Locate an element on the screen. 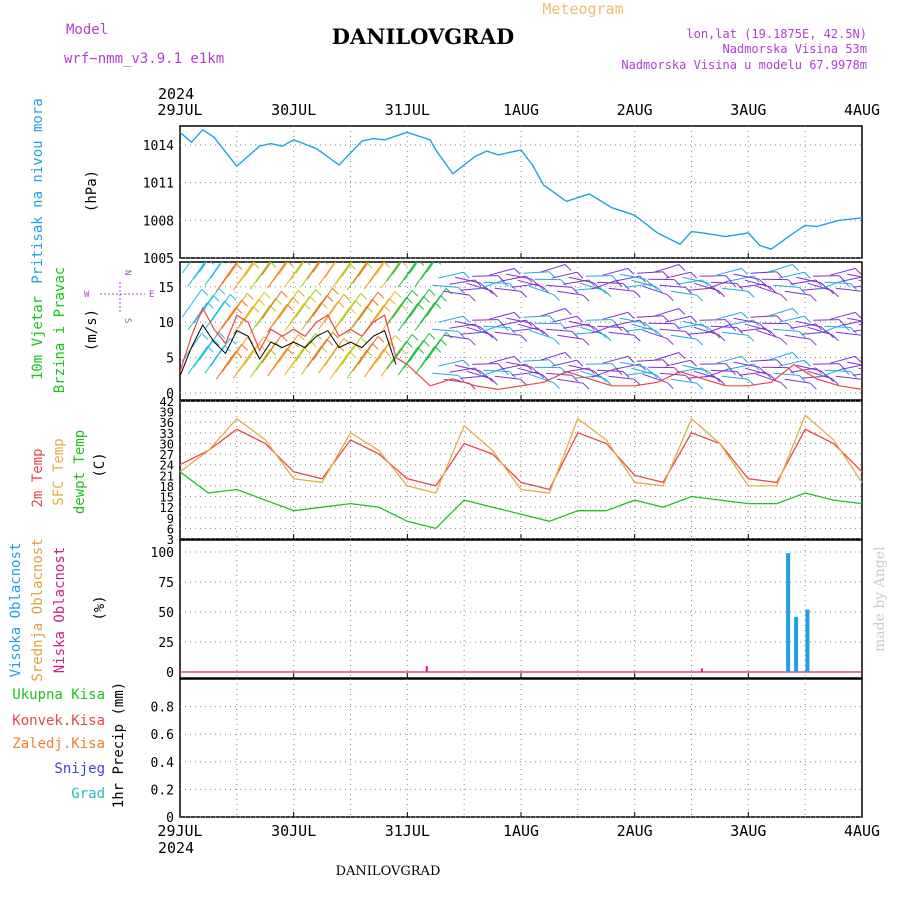  date-label-bottom: 30JUL is located at coordinates (293, 831).